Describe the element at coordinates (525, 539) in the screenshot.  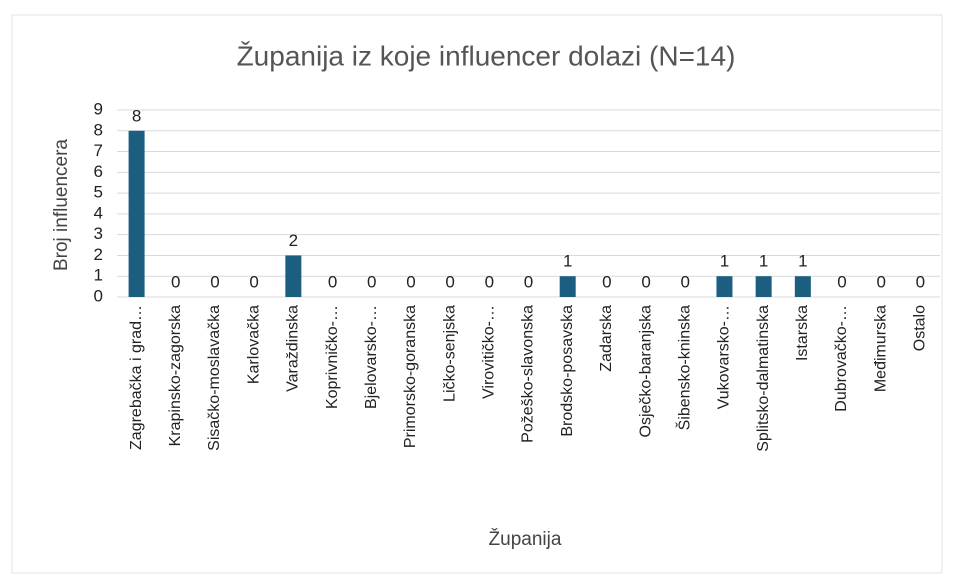
I see `x-axis-title: Županija` at that location.